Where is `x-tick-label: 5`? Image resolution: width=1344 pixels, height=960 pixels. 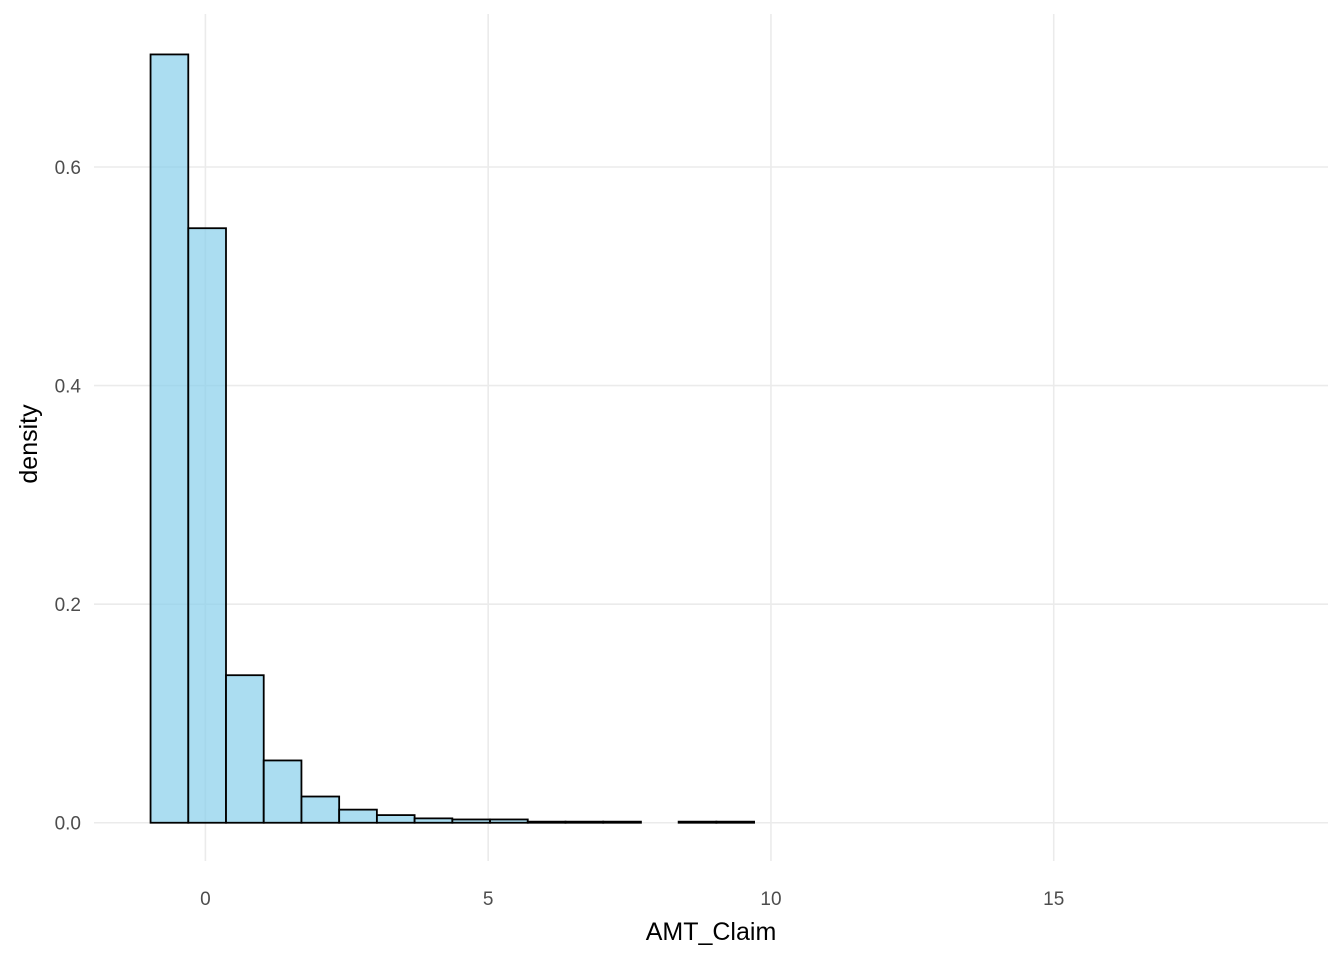
x-tick-label: 5 is located at coordinates (488, 899).